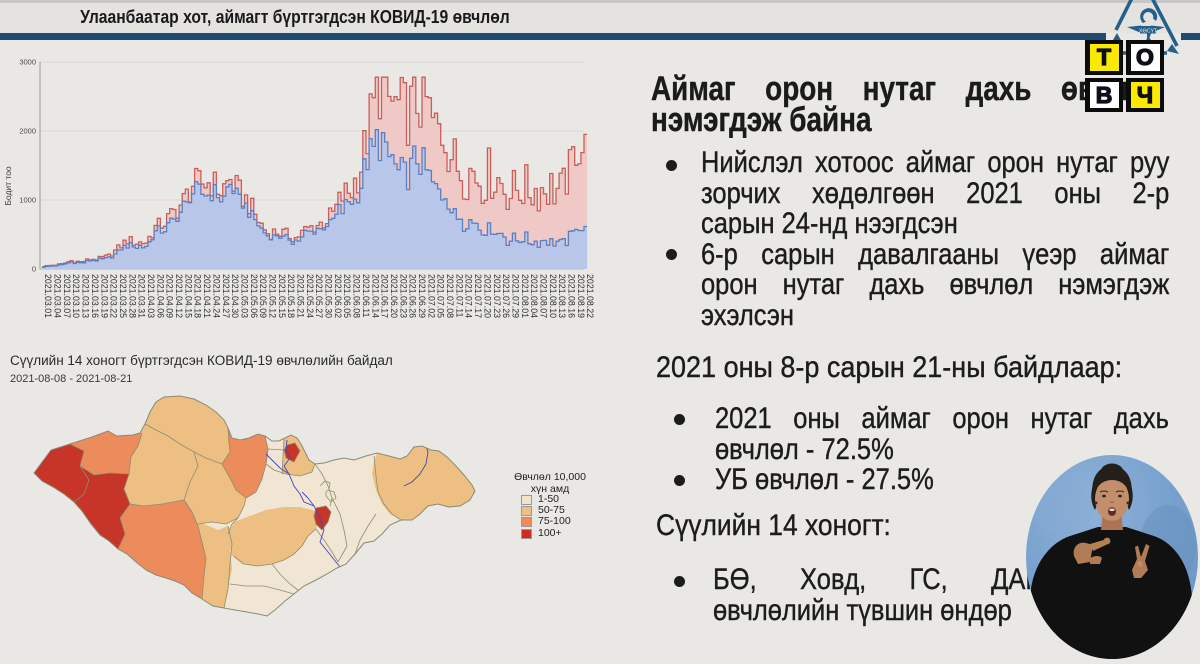 The height and width of the screenshot is (664, 1200). I want to click on svg-text: 2021.06.26, so click(413, 296).